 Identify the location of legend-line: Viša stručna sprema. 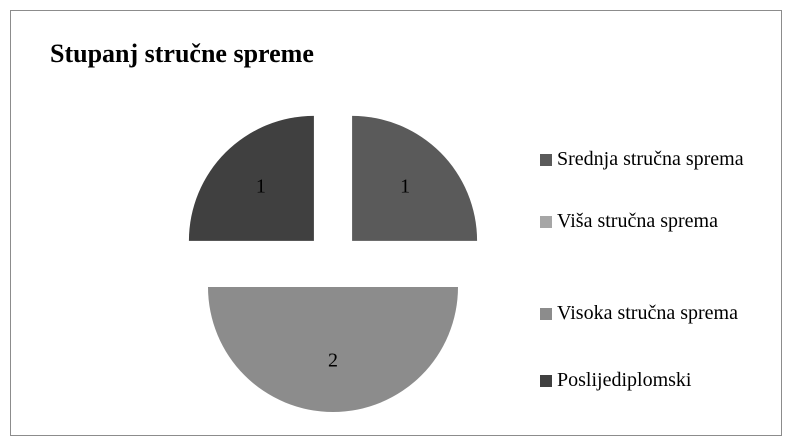
(637, 221).